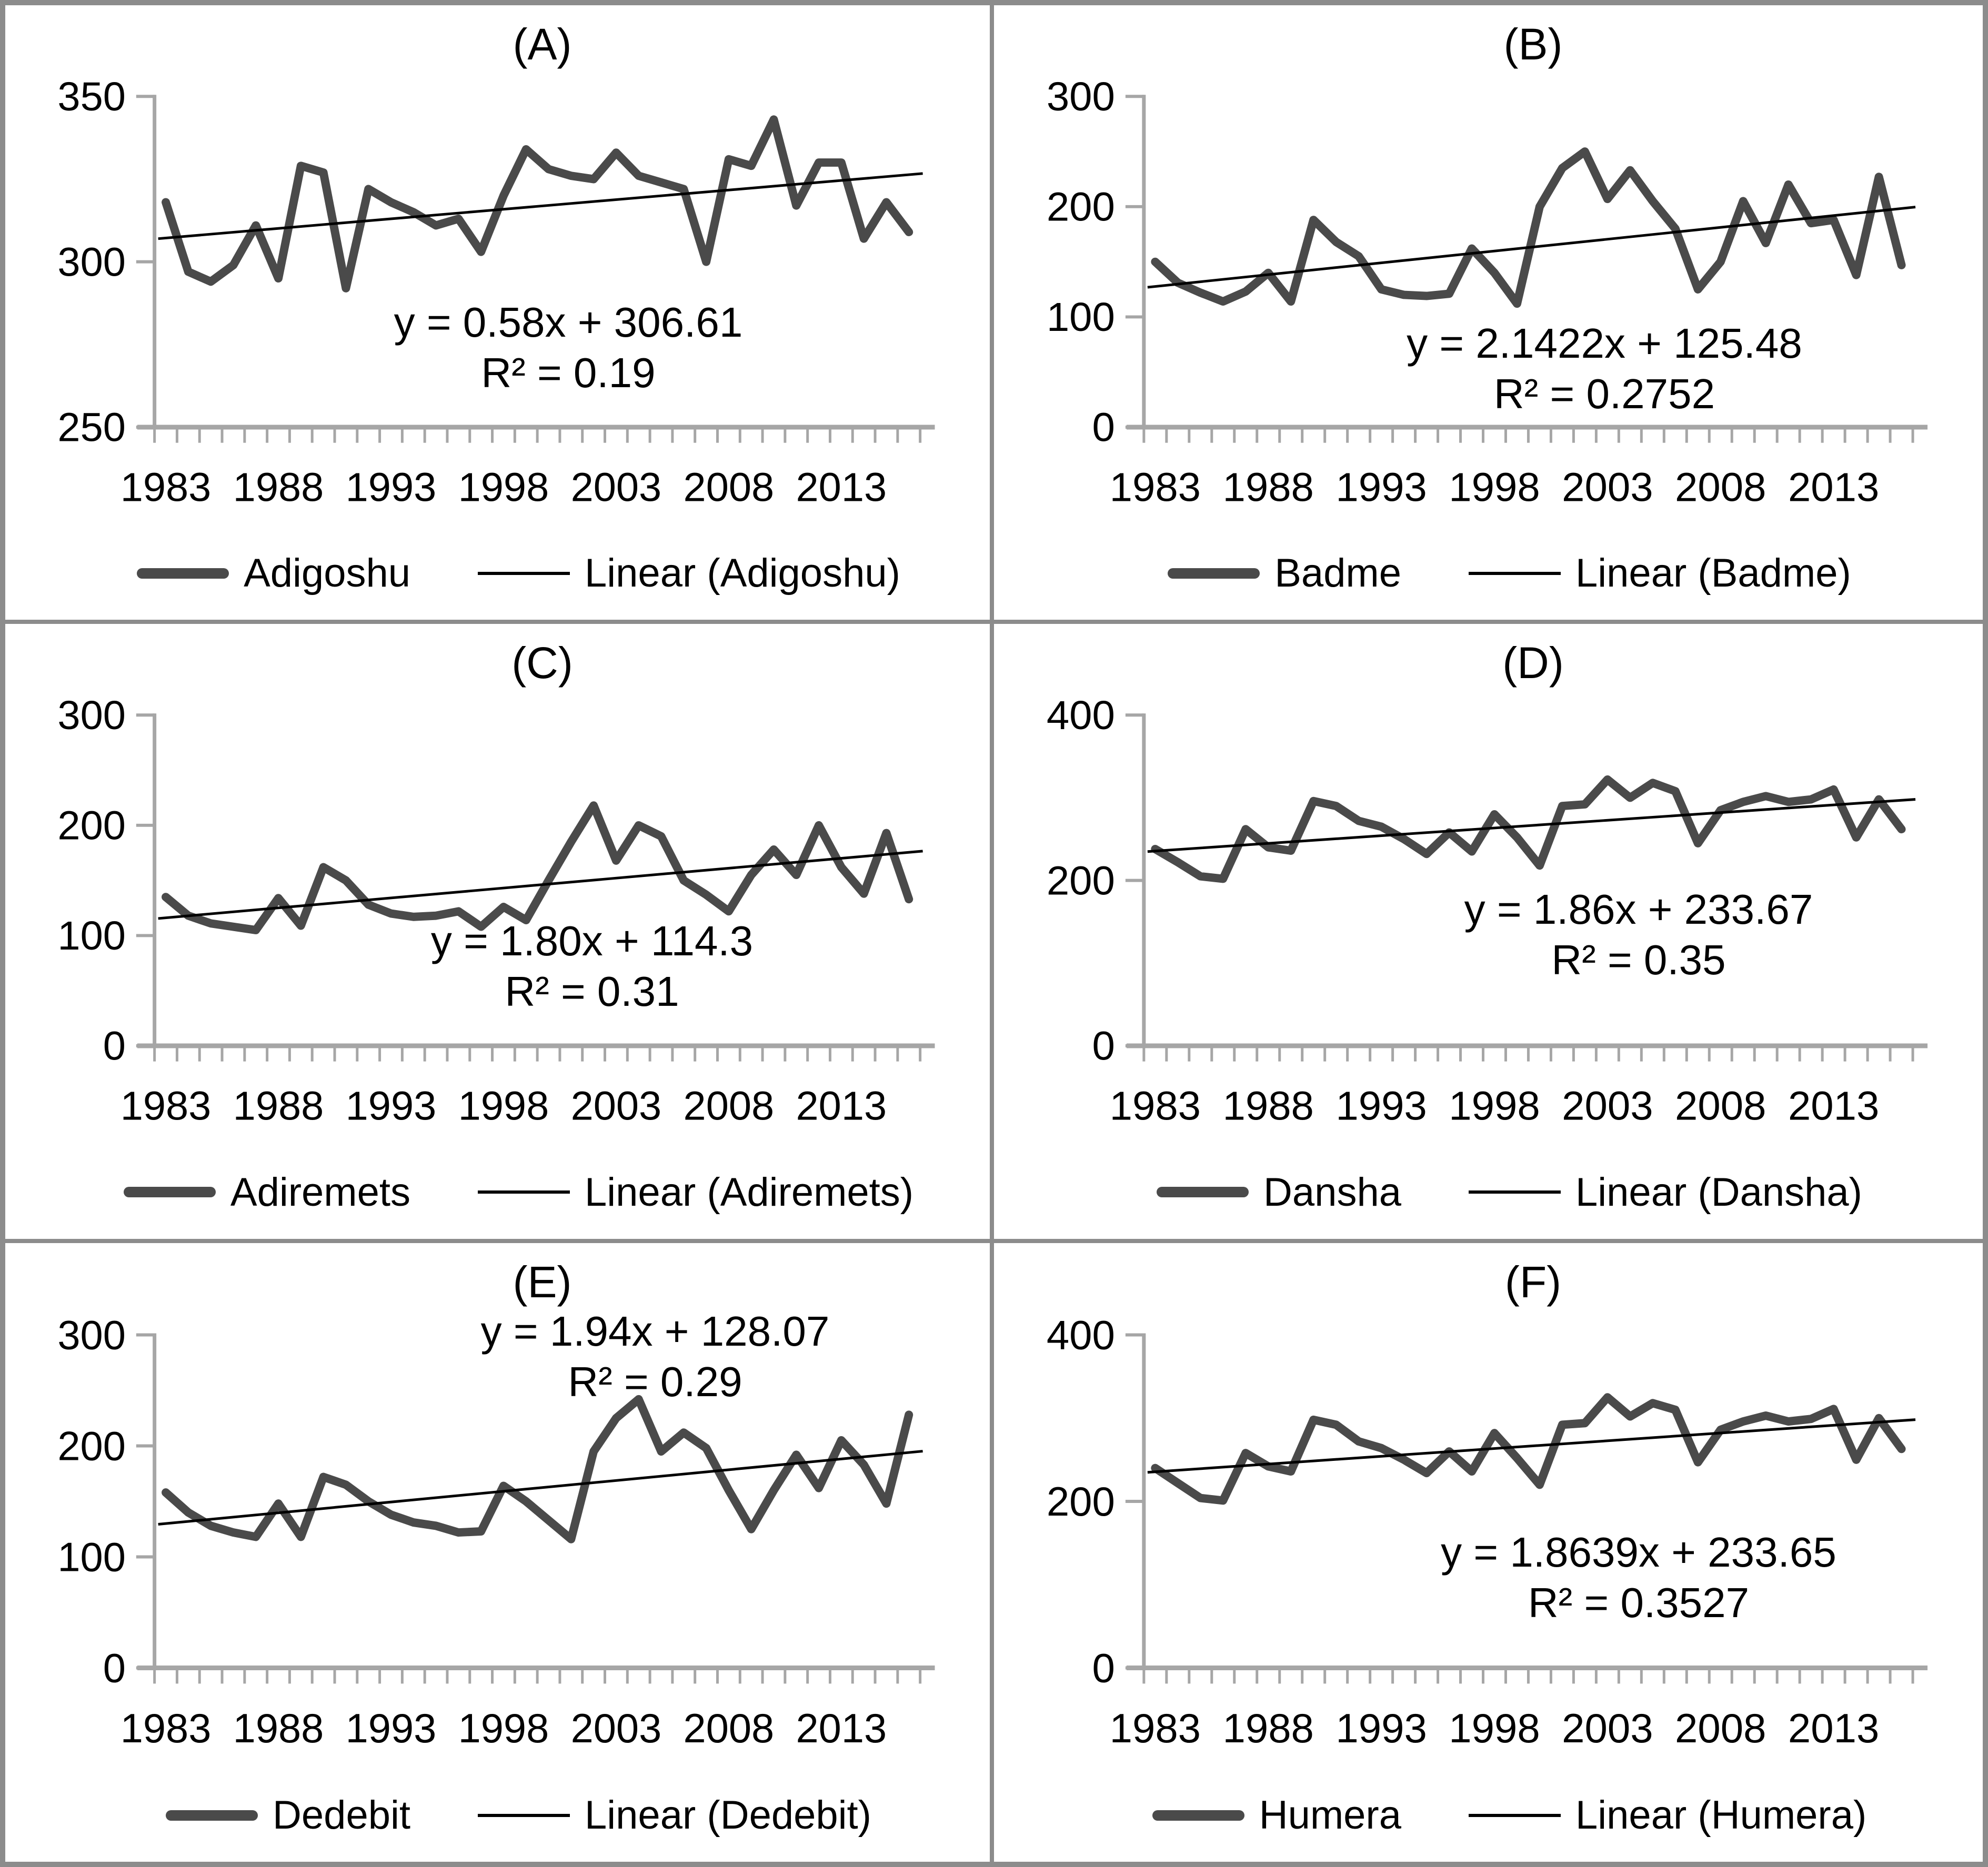  Describe the element at coordinates (91, 427) in the screenshot. I see `y-tick-label: 250` at that location.